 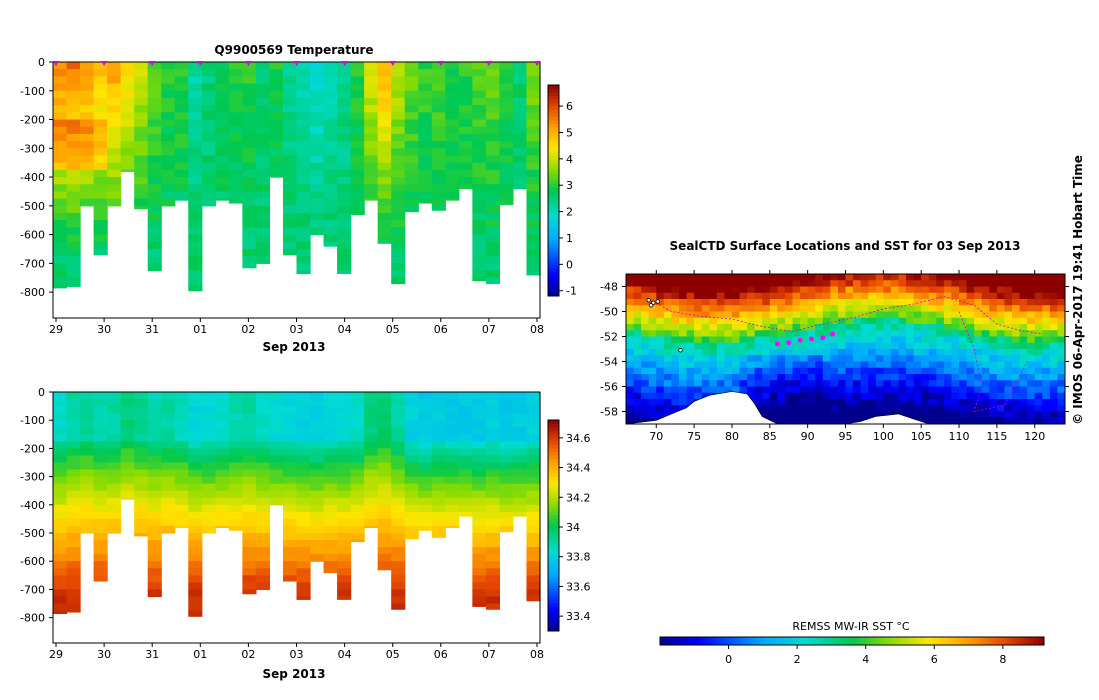 I want to click on y-tick-label: -600, so click(x=32, y=235).